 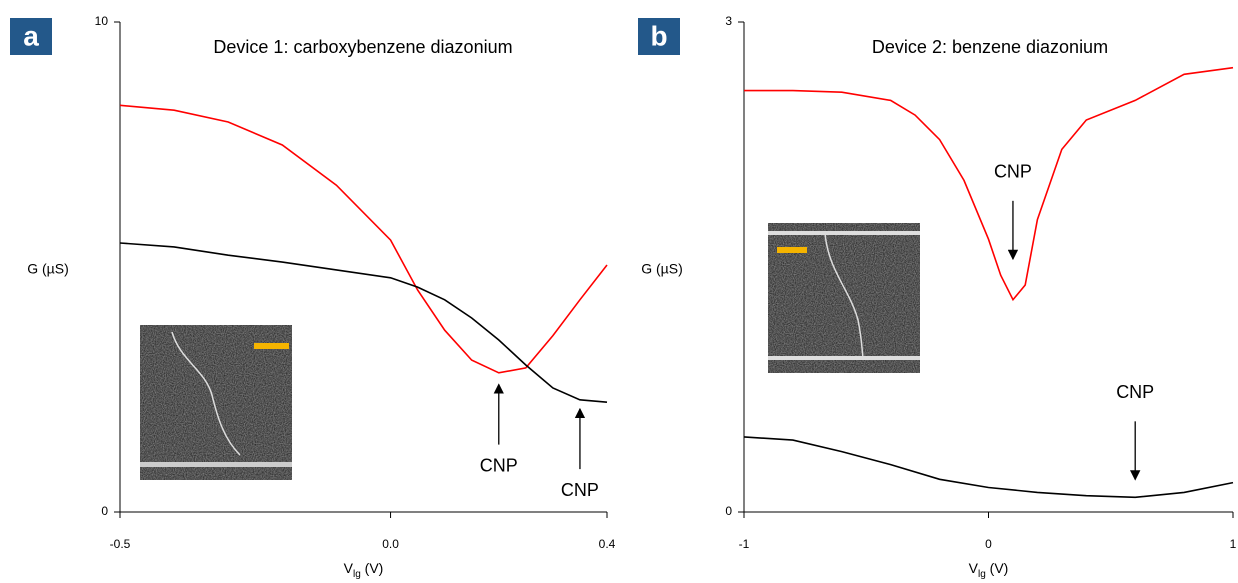 I want to click on x-tick-label: -1, so click(x=744, y=544).